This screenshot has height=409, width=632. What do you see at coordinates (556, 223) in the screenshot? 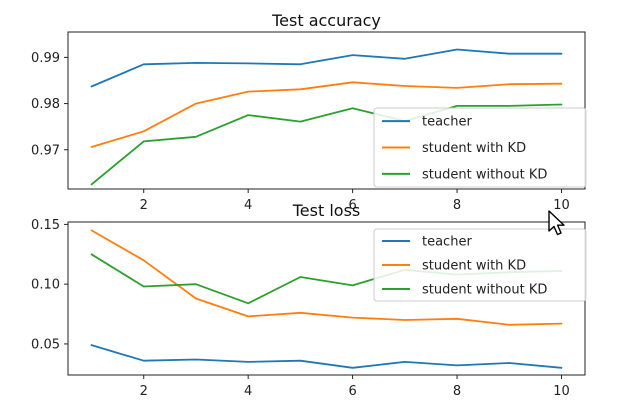
I see `mouse-cursor-icon` at bounding box center [556, 223].